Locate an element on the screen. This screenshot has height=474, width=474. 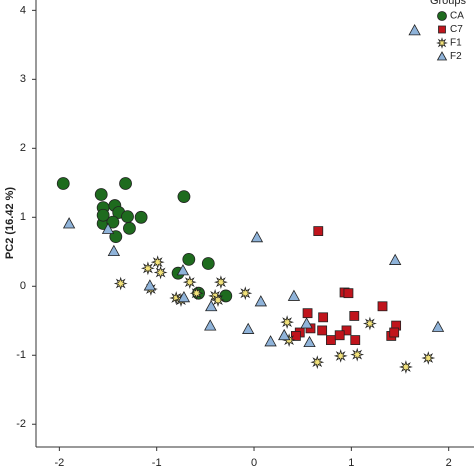
x-tick-label: 0 is located at coordinates (254, 463).